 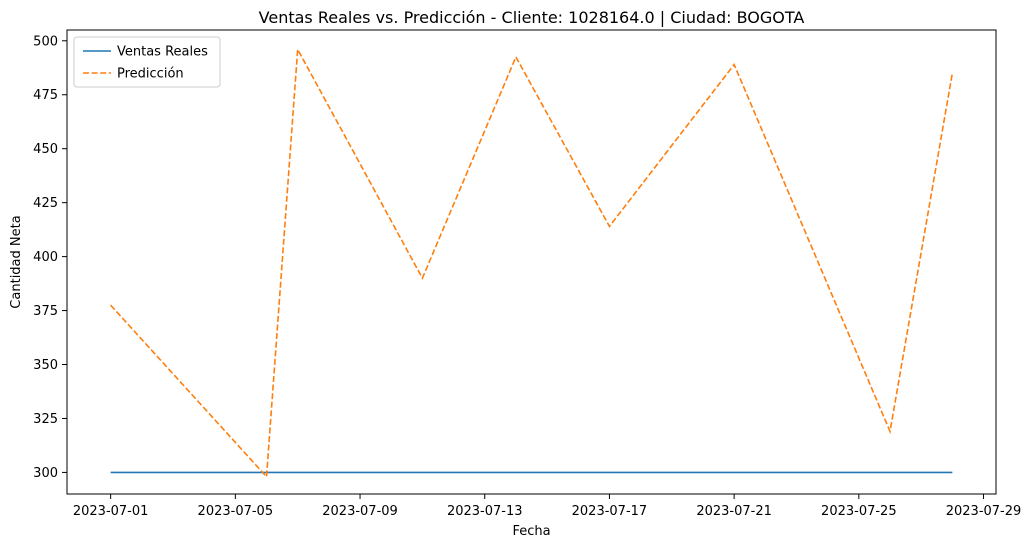 I want to click on x-tick-label: 2023-07-13, so click(x=485, y=511).